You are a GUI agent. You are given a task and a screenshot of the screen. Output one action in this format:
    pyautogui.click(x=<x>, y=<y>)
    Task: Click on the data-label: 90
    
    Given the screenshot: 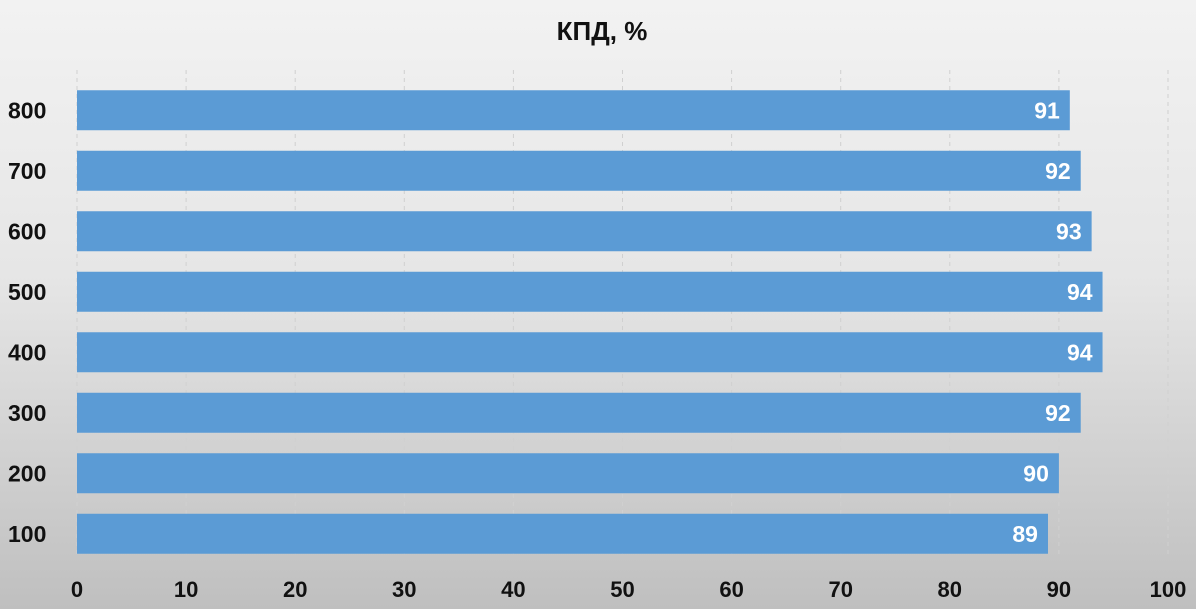 What is the action you would take?
    pyautogui.click(x=1036, y=473)
    